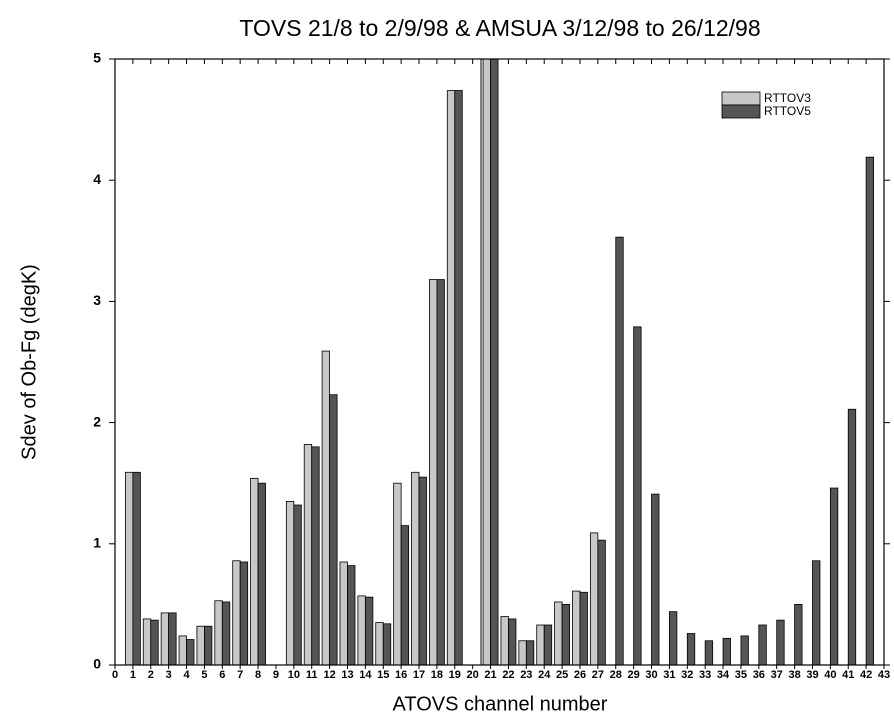  What do you see at coordinates (687, 675) in the screenshot?
I see `x-tick-label: 32` at bounding box center [687, 675].